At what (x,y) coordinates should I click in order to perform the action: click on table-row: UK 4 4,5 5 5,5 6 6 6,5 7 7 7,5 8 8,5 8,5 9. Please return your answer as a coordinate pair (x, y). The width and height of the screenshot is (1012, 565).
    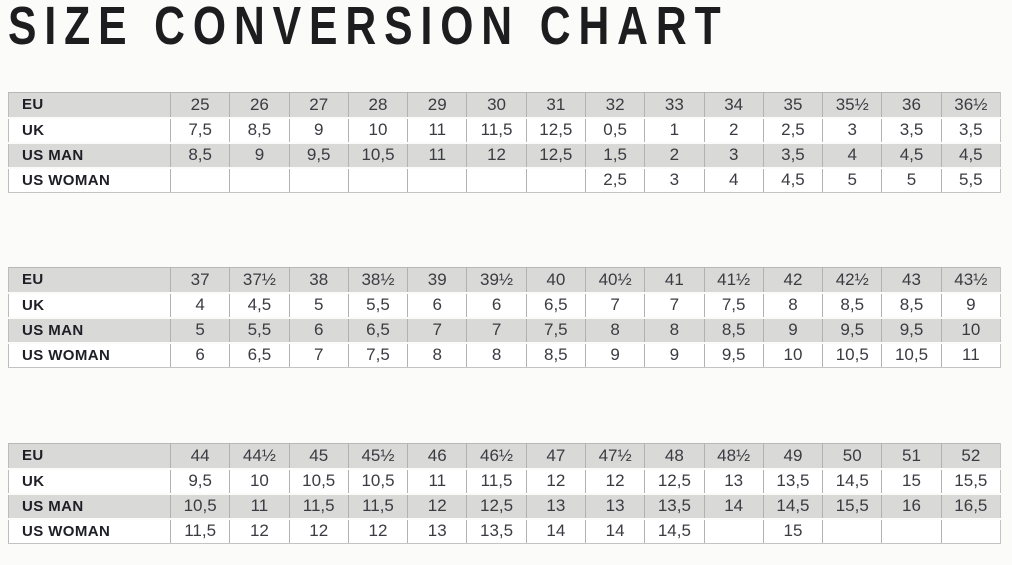
    Looking at the image, I should click on (505, 305).